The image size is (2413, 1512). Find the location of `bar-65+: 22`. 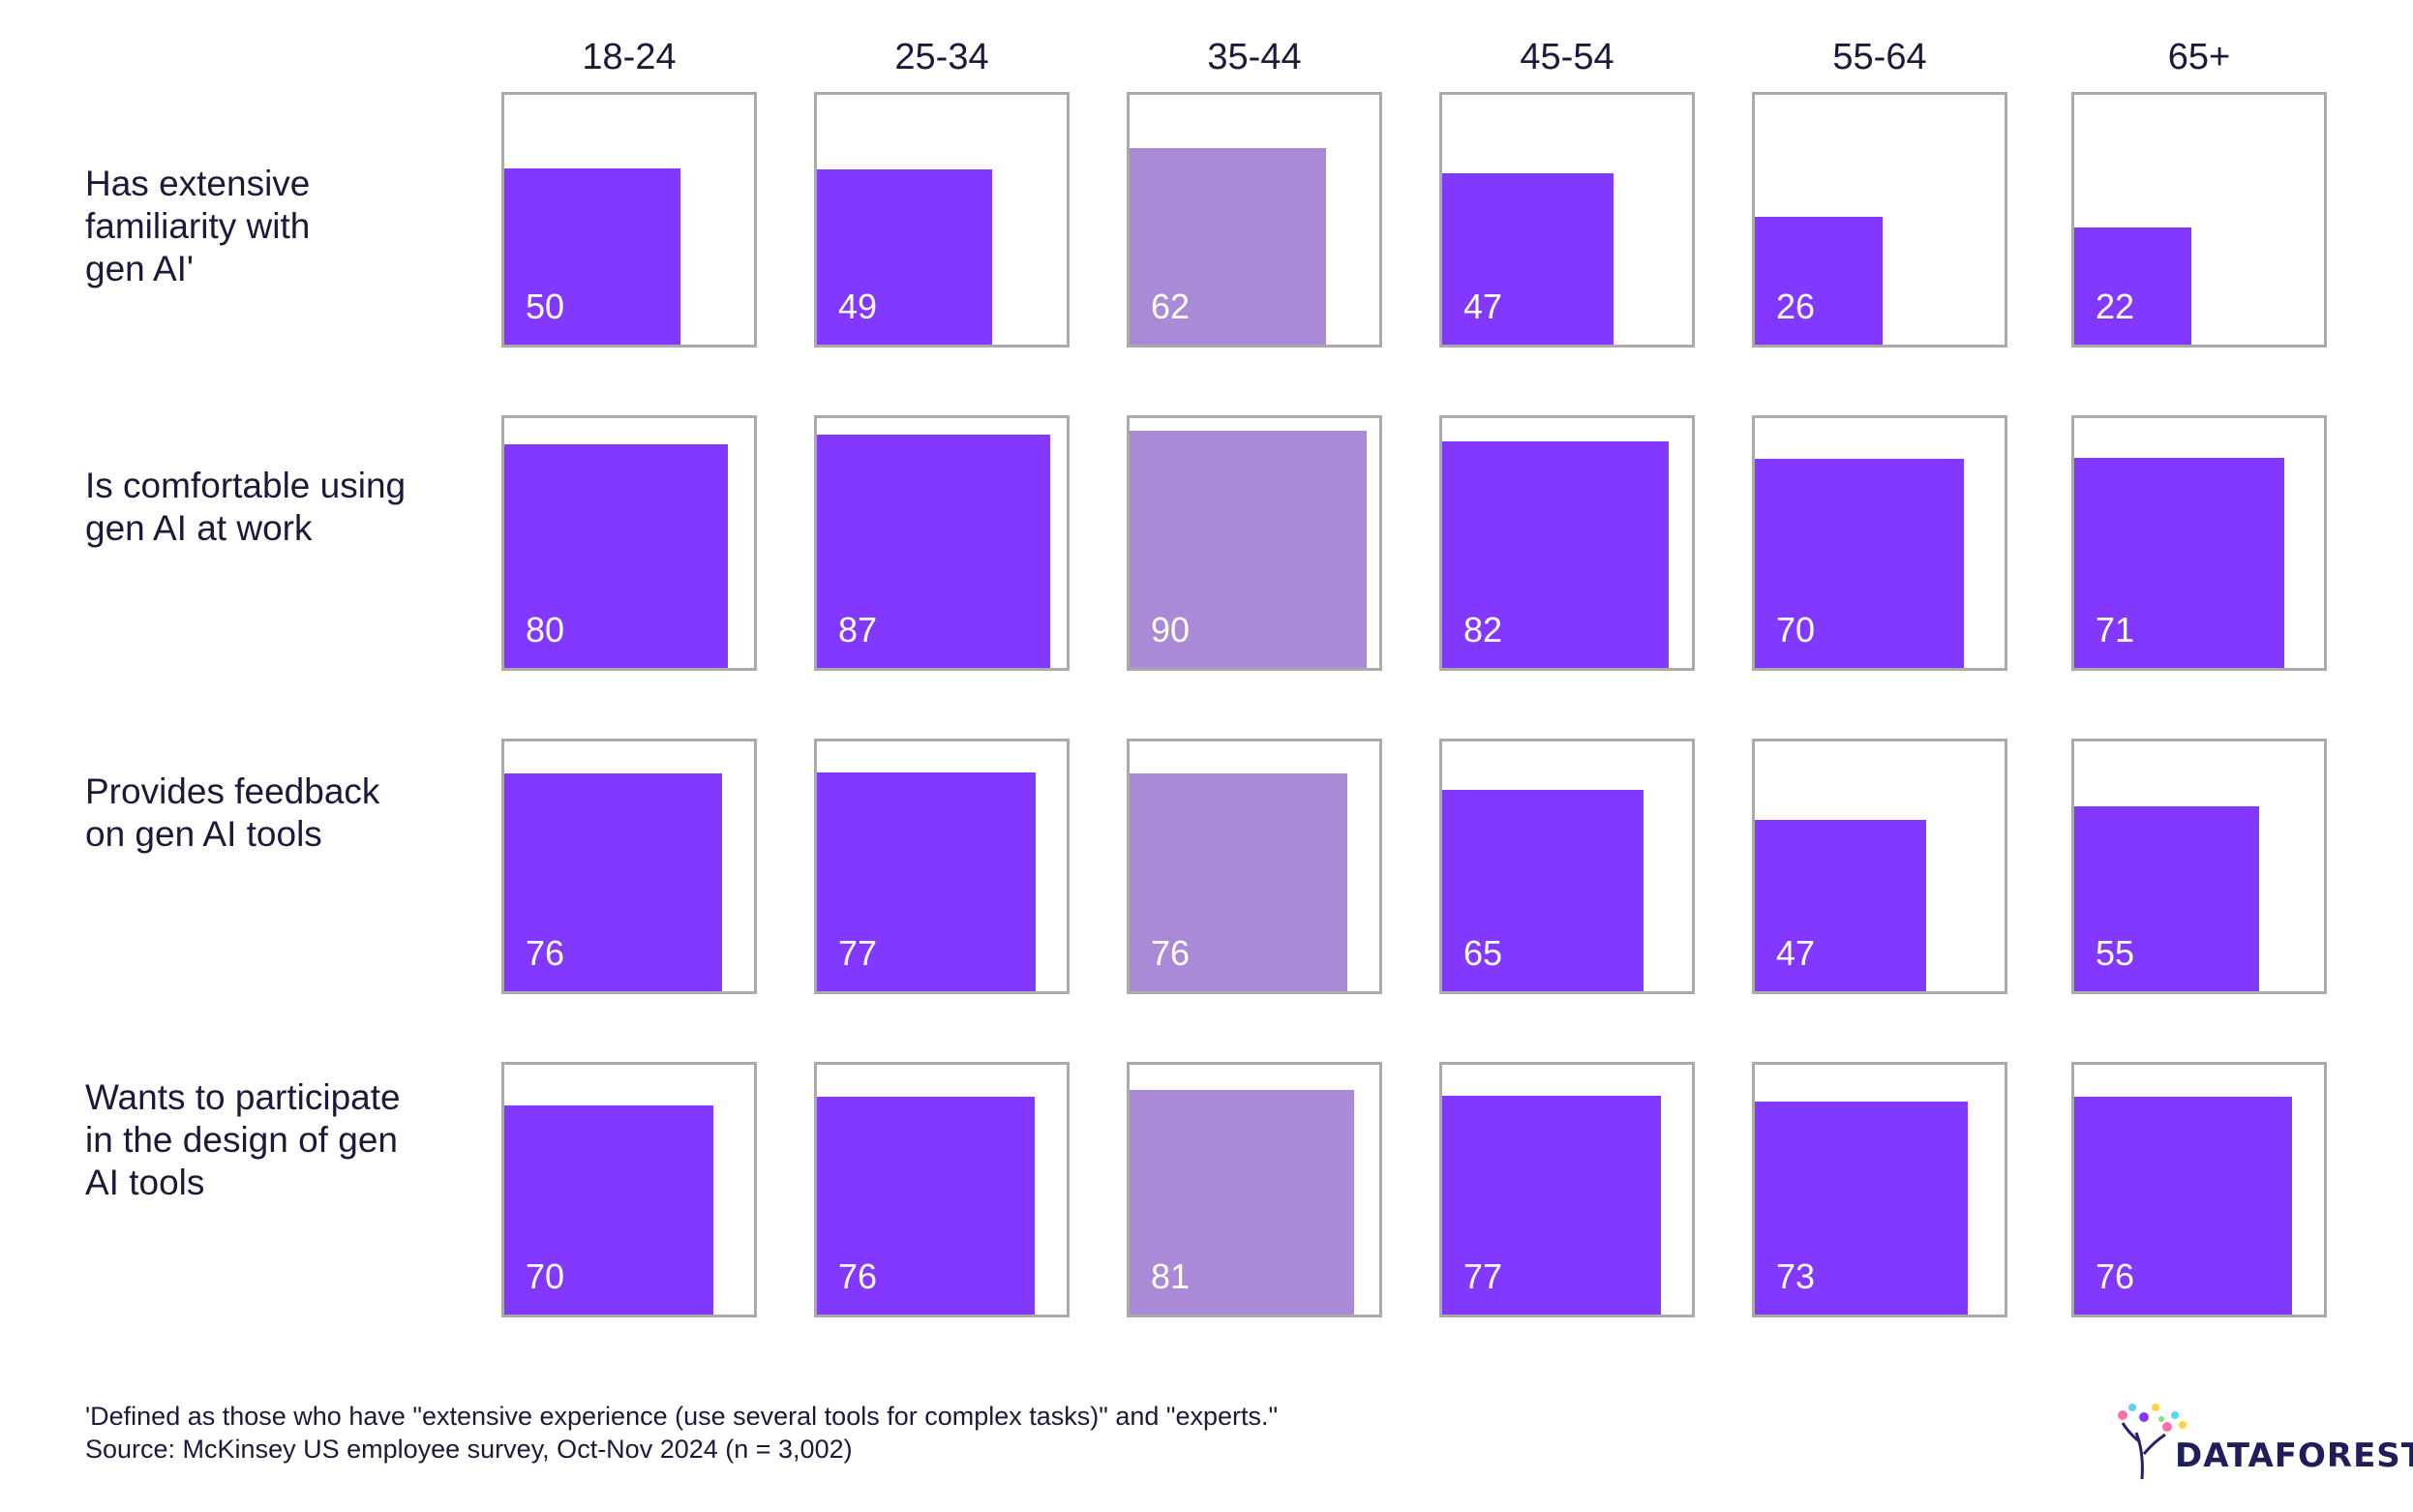

bar-65+: 22 is located at coordinates (2132, 286).